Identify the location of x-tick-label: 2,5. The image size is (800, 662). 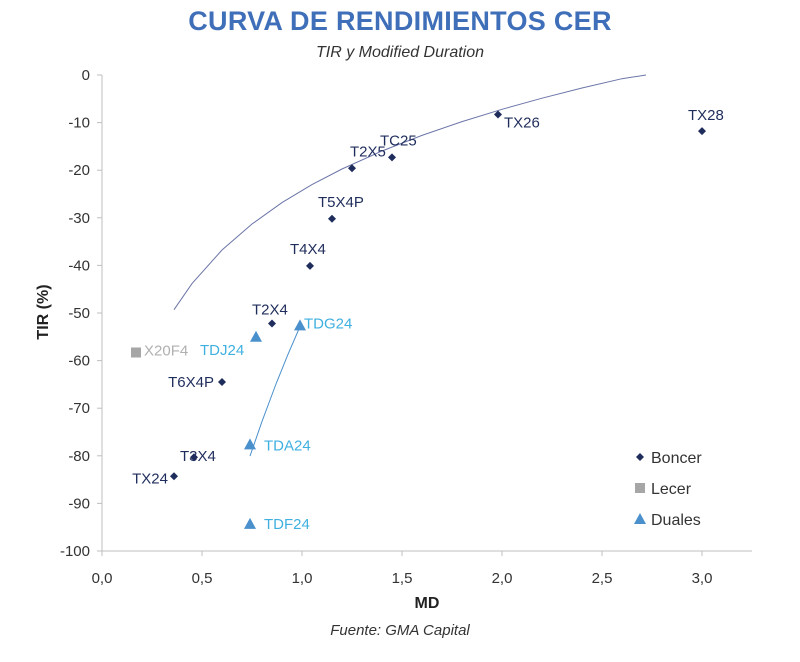
(602, 578).